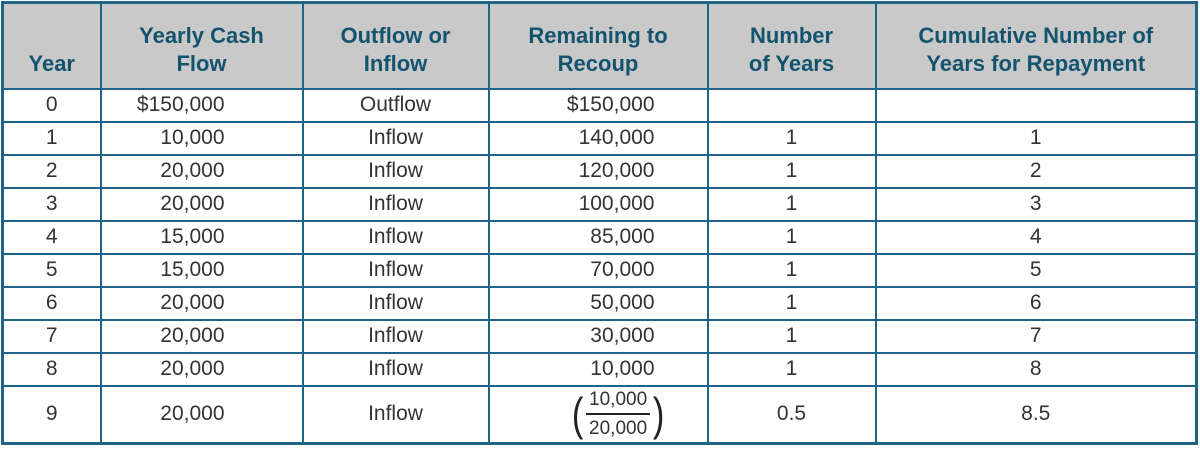  I want to click on remaining-to-recoup-cell: 140,000, so click(598, 138).